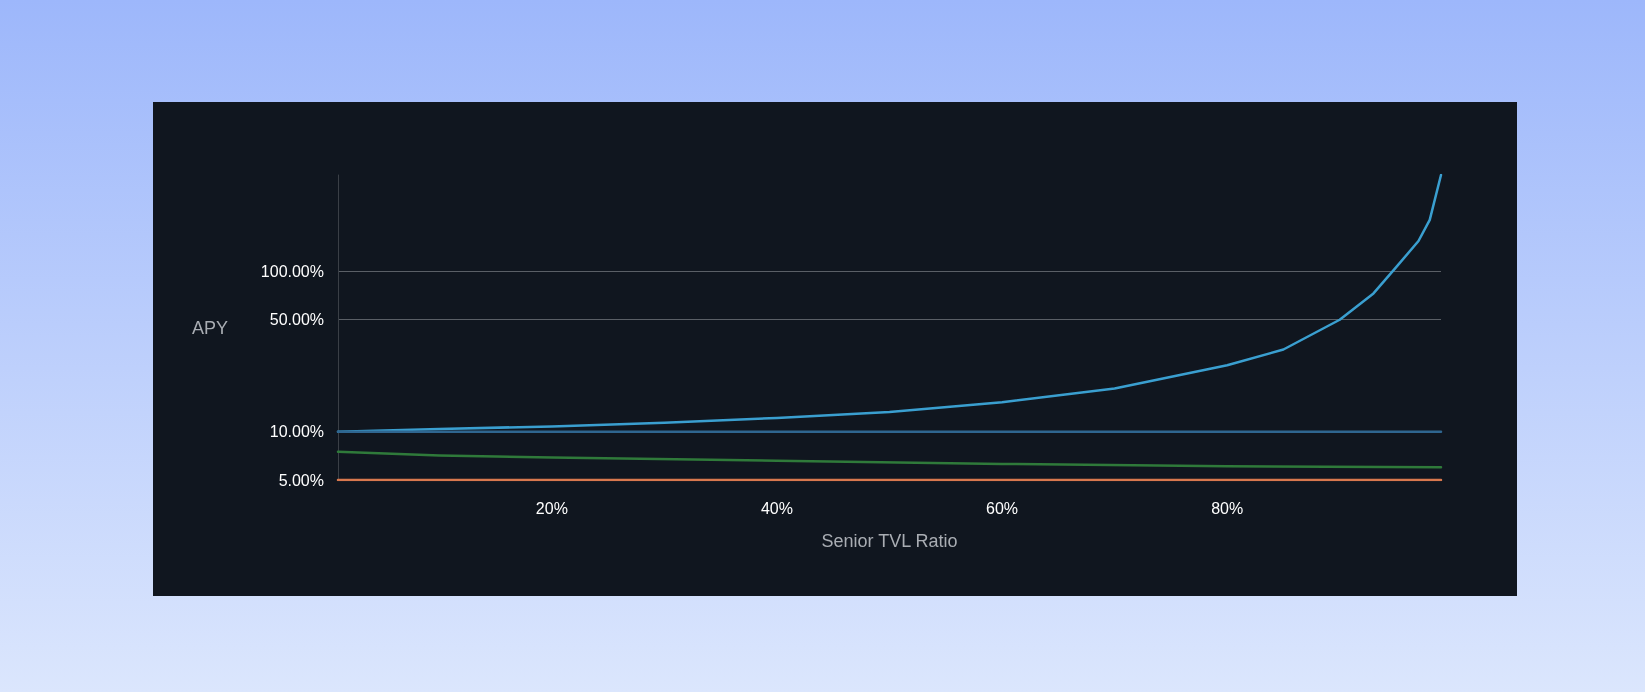  Describe the element at coordinates (551, 508) in the screenshot. I see `x-tick-label: 20%` at that location.